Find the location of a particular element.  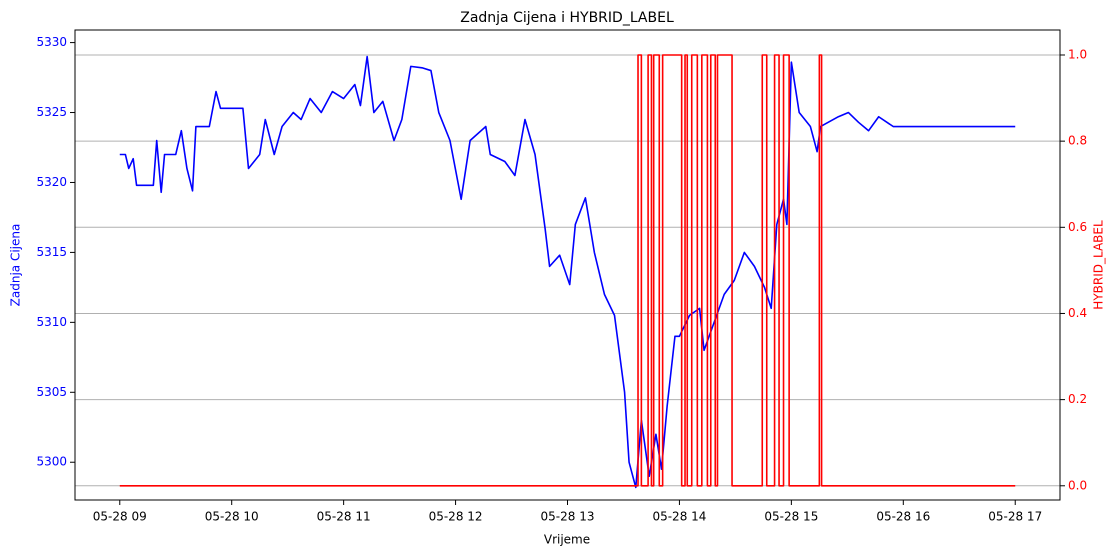

y2-tick-label: 0.4 is located at coordinates (1077, 313).